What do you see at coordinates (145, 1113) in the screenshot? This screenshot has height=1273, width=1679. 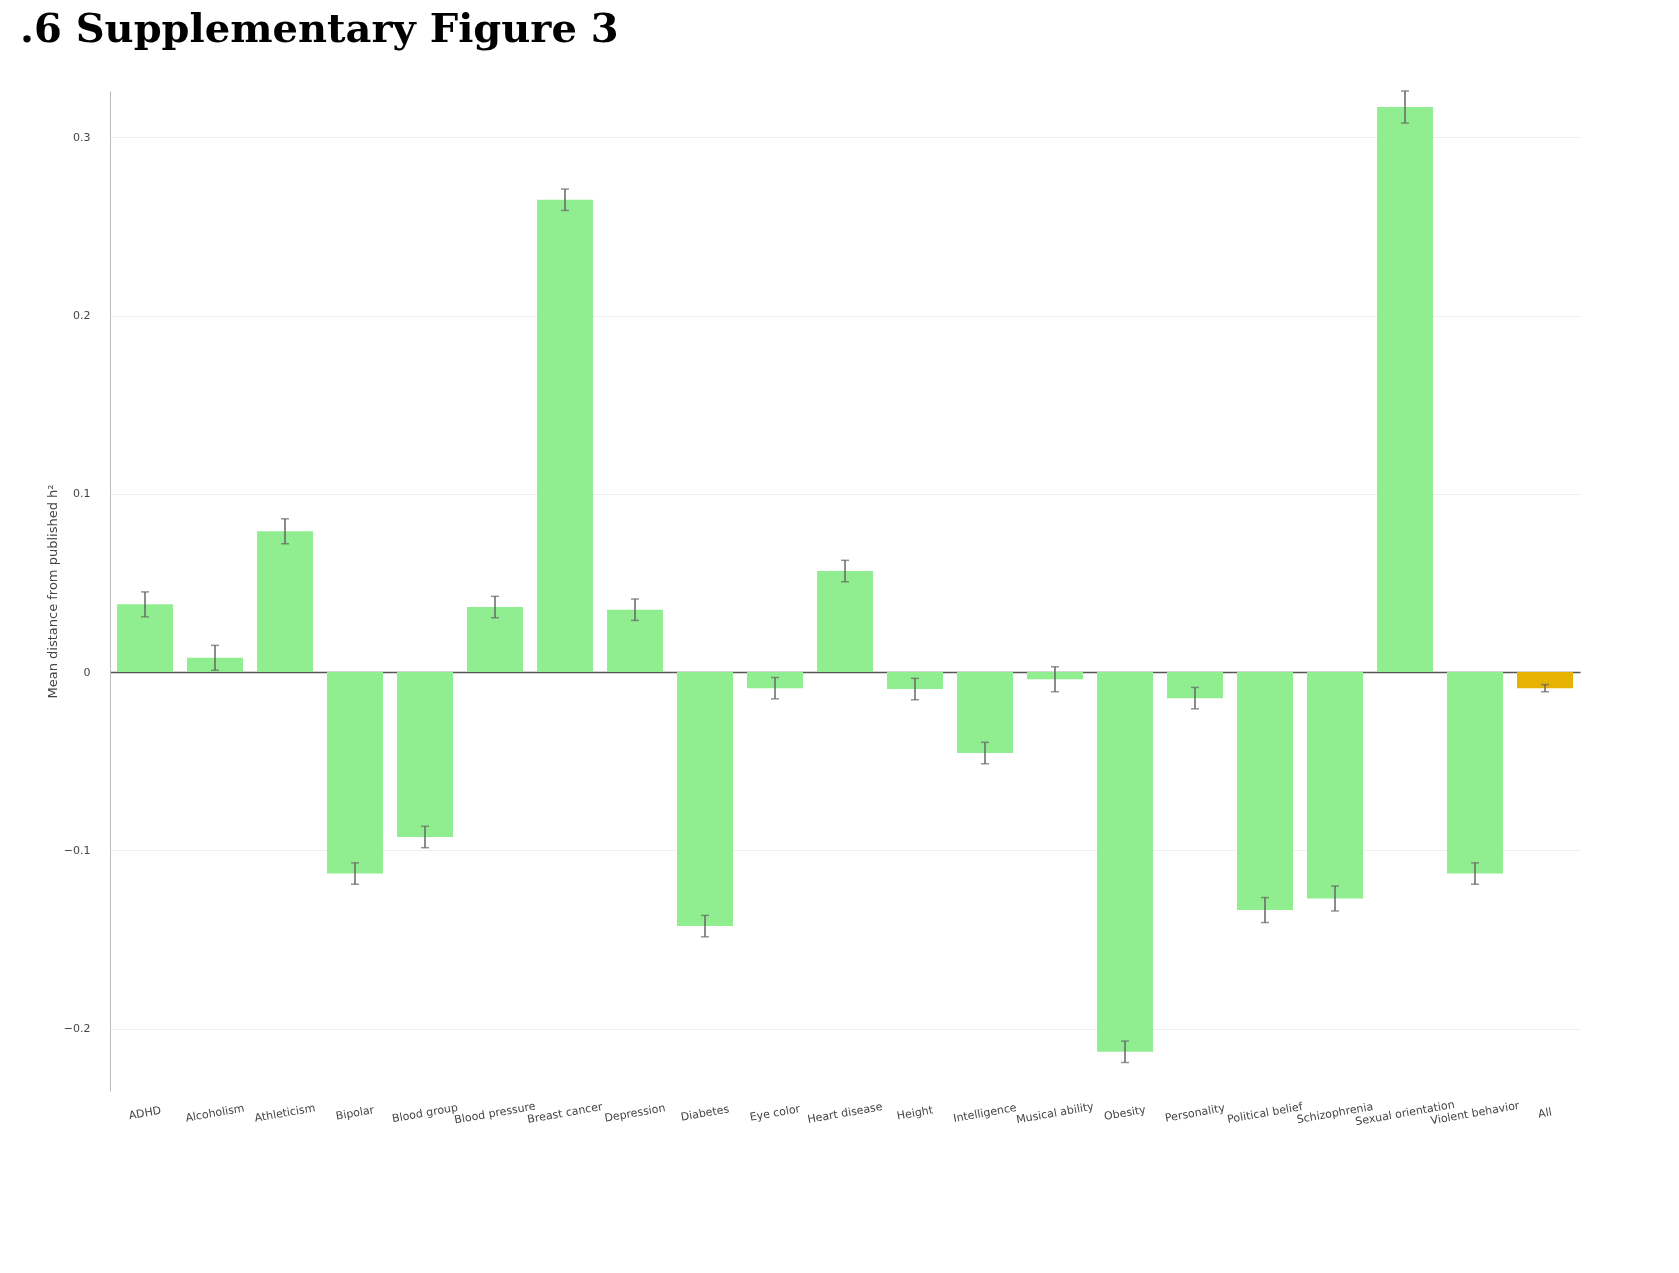 I see `x-tick-label: ADHD` at bounding box center [145, 1113].